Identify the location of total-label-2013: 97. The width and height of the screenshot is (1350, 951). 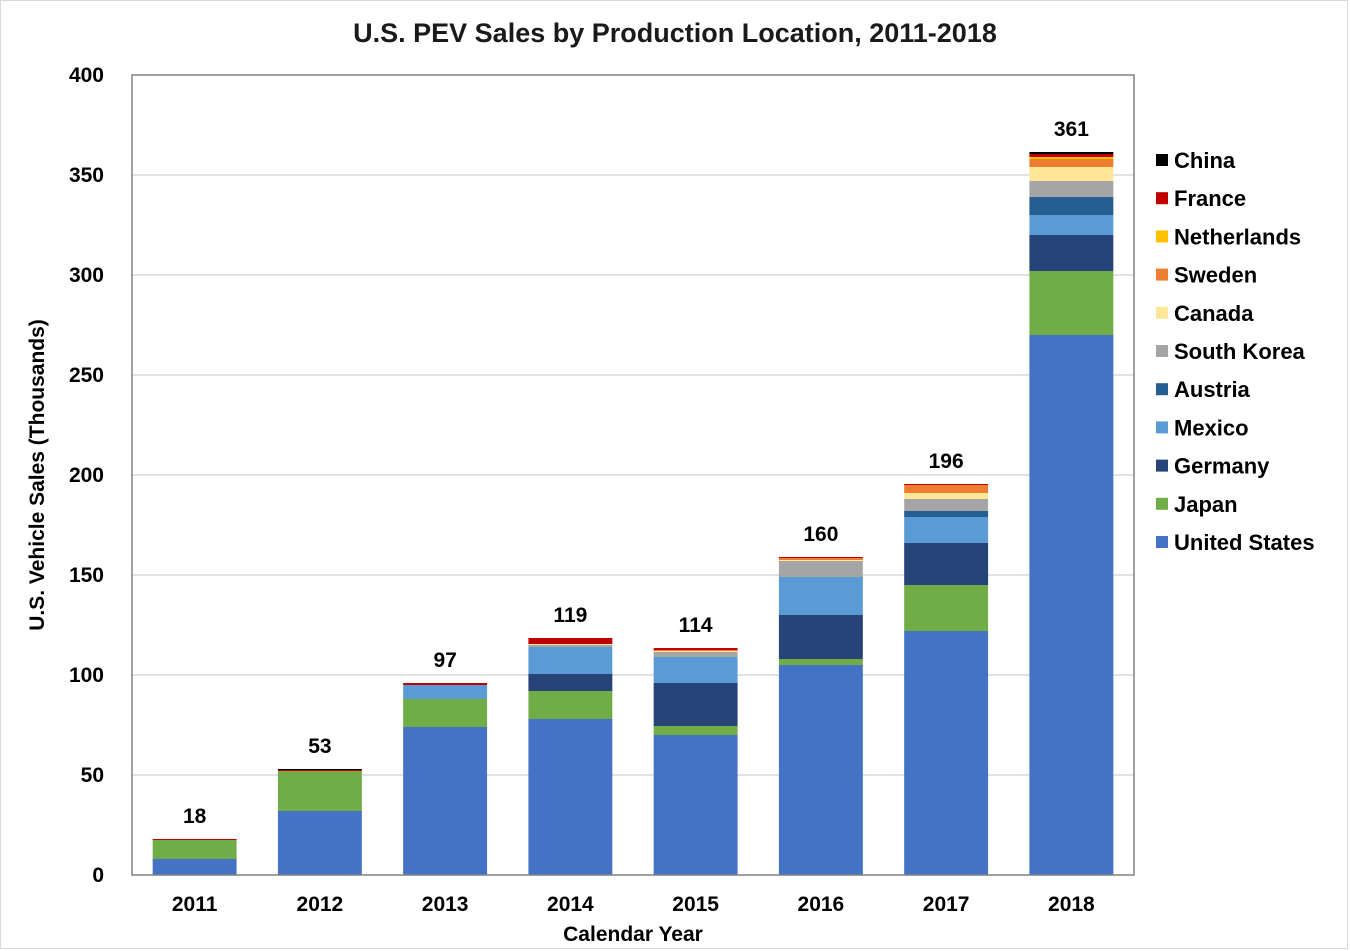
(444, 660).